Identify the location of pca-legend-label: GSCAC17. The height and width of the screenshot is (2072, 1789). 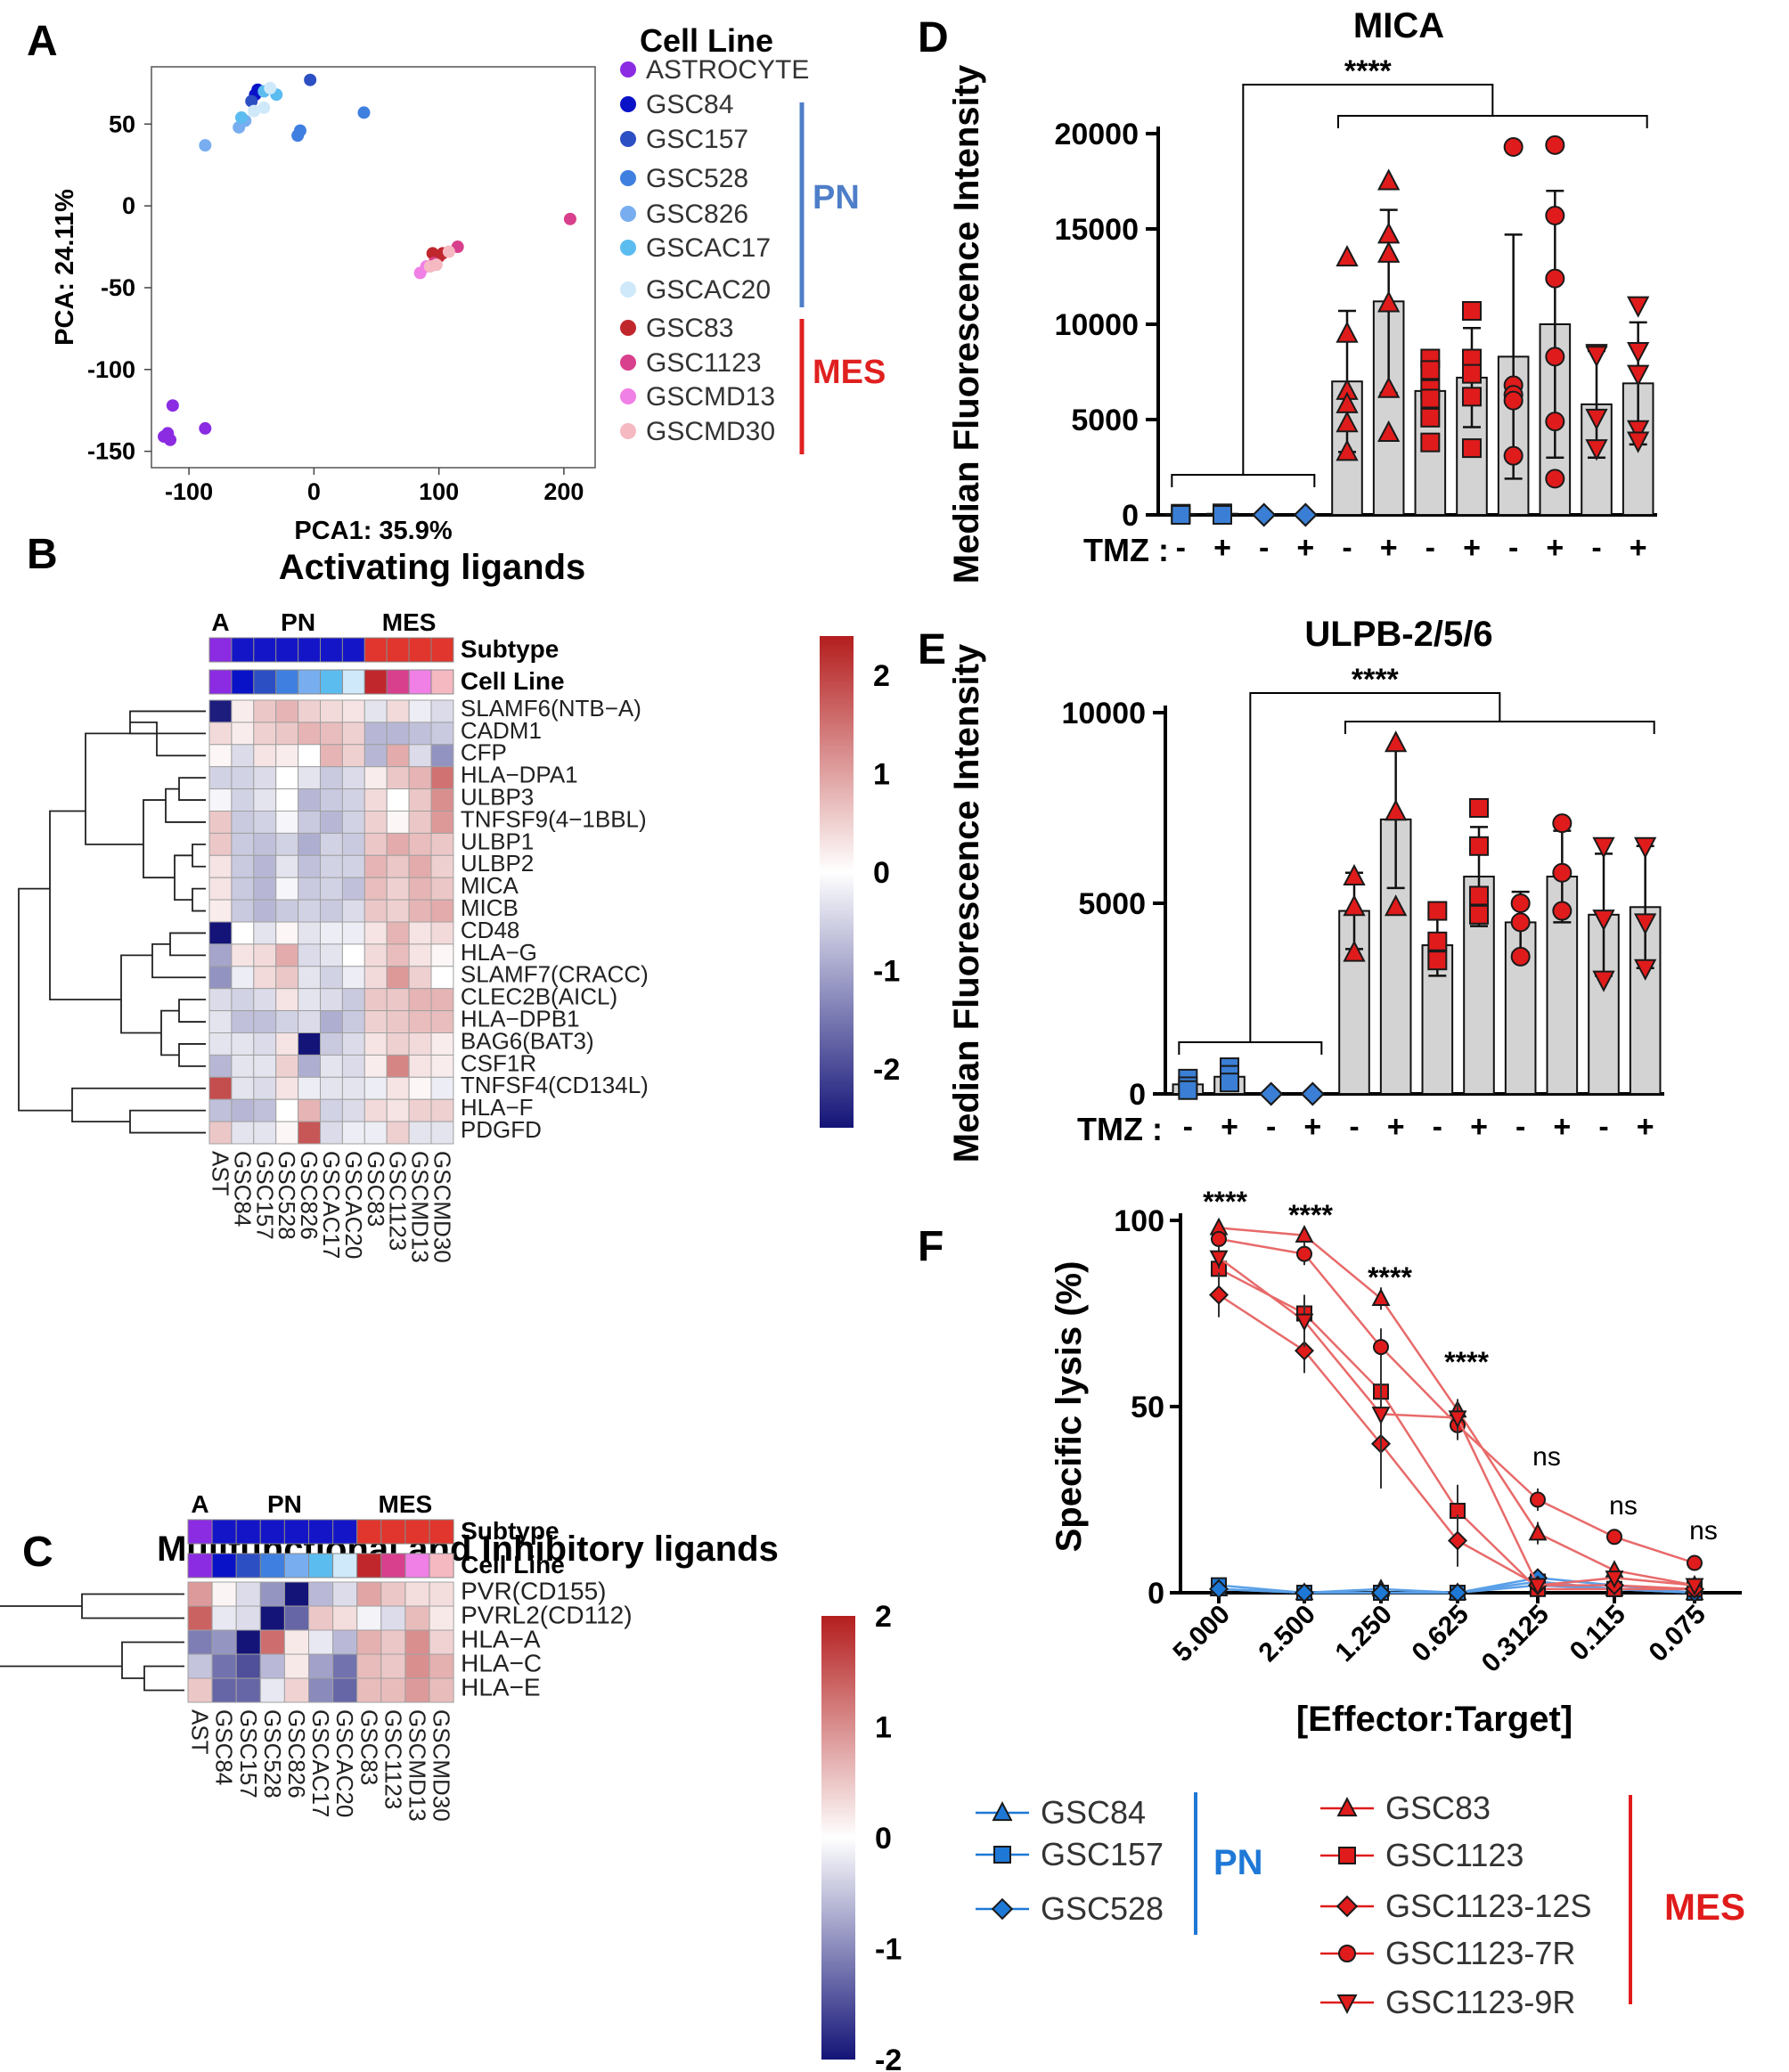
(708, 248).